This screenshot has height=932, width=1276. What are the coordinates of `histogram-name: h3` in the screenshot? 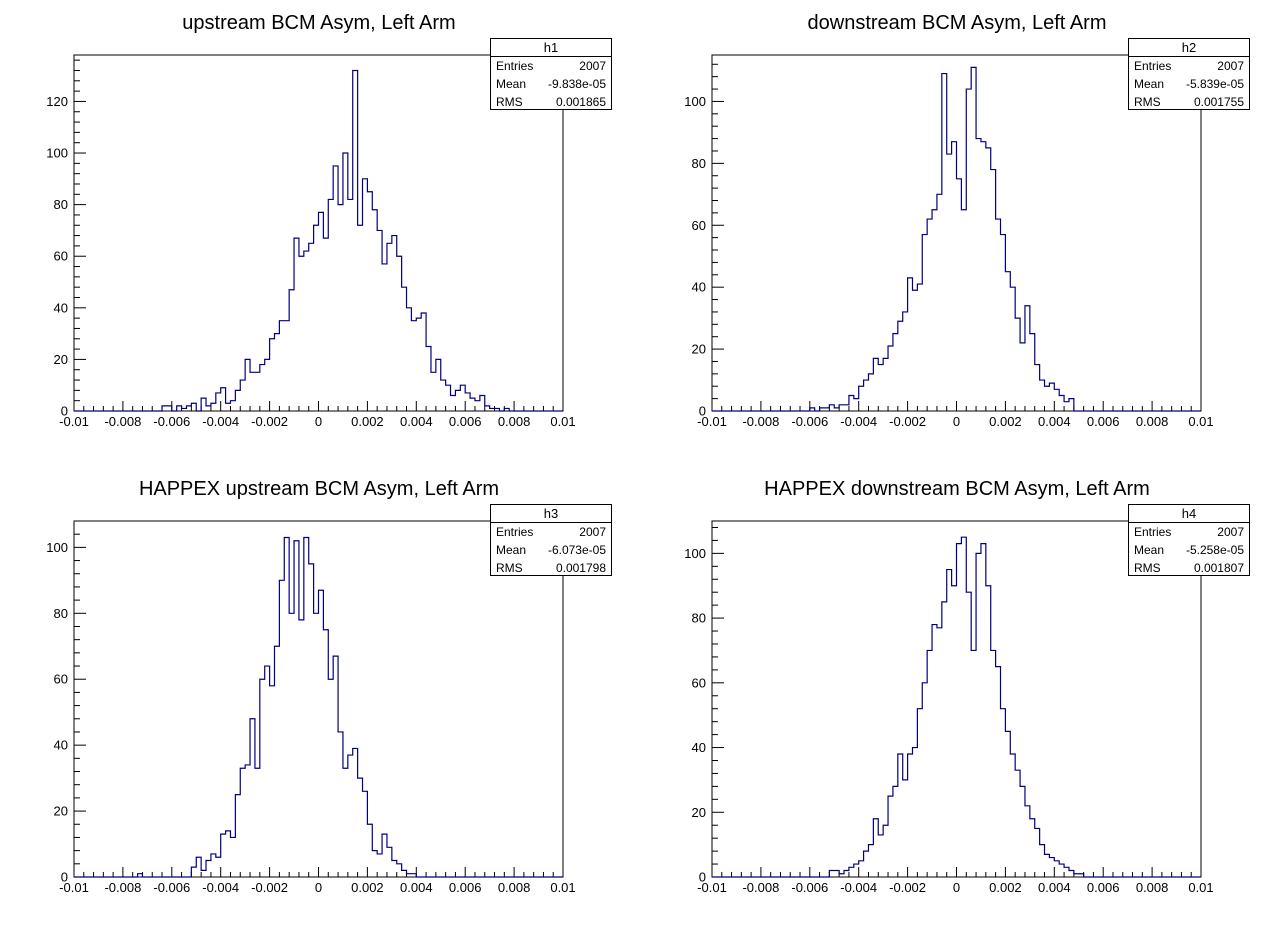 It's located at (551, 514).